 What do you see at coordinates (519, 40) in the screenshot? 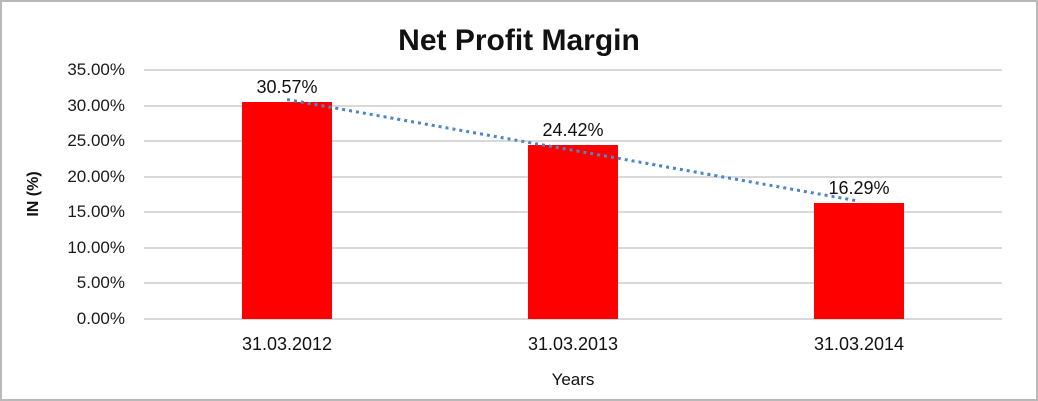
I see `chart-title: Net Profit Margin` at bounding box center [519, 40].